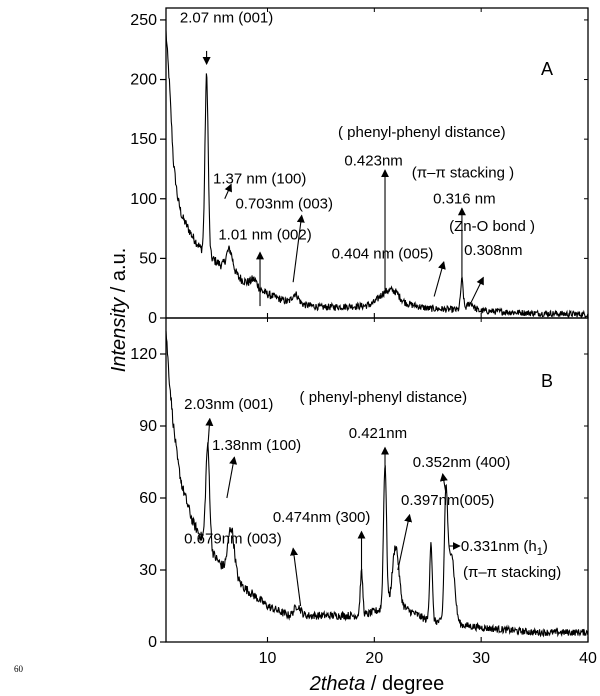 This screenshot has height=696, width=600. I want to click on panel-a-annotation-8: (Zn-O bond ), so click(492, 226).